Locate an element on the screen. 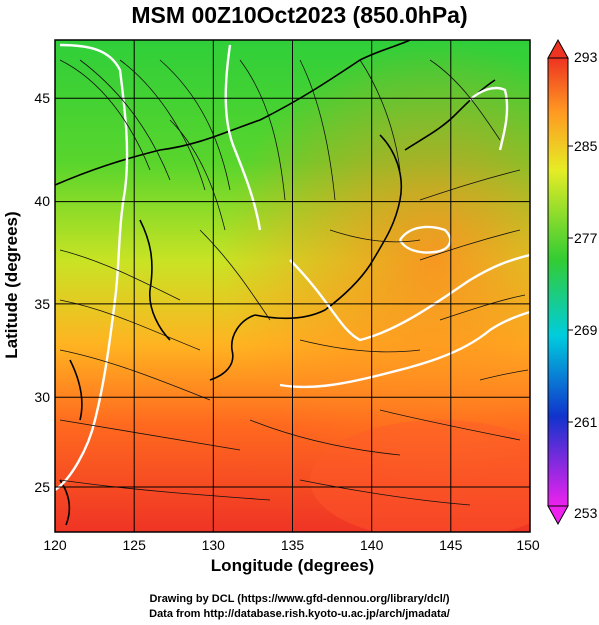 The image size is (599, 625). x-tick-label: 135 is located at coordinates (293, 545).